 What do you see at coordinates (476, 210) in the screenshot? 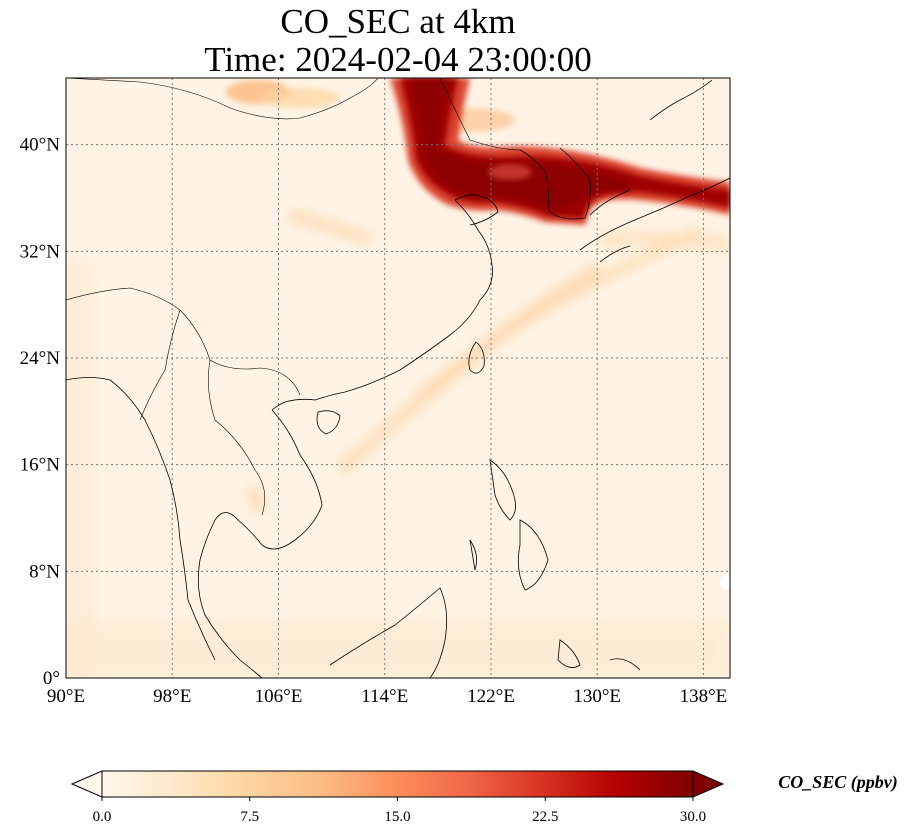
I see `shandong-coastline` at bounding box center [476, 210].